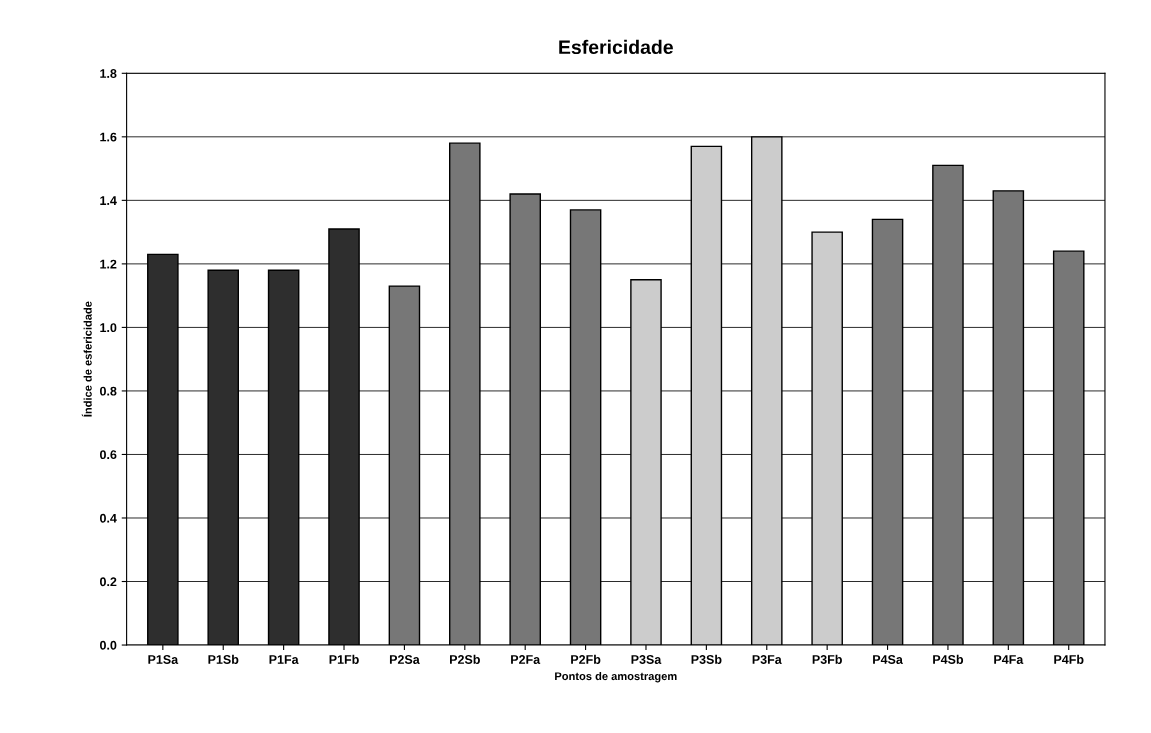  Describe the element at coordinates (616, 677) in the screenshot. I see `x-axis-title: Pontos de amostragem` at that location.